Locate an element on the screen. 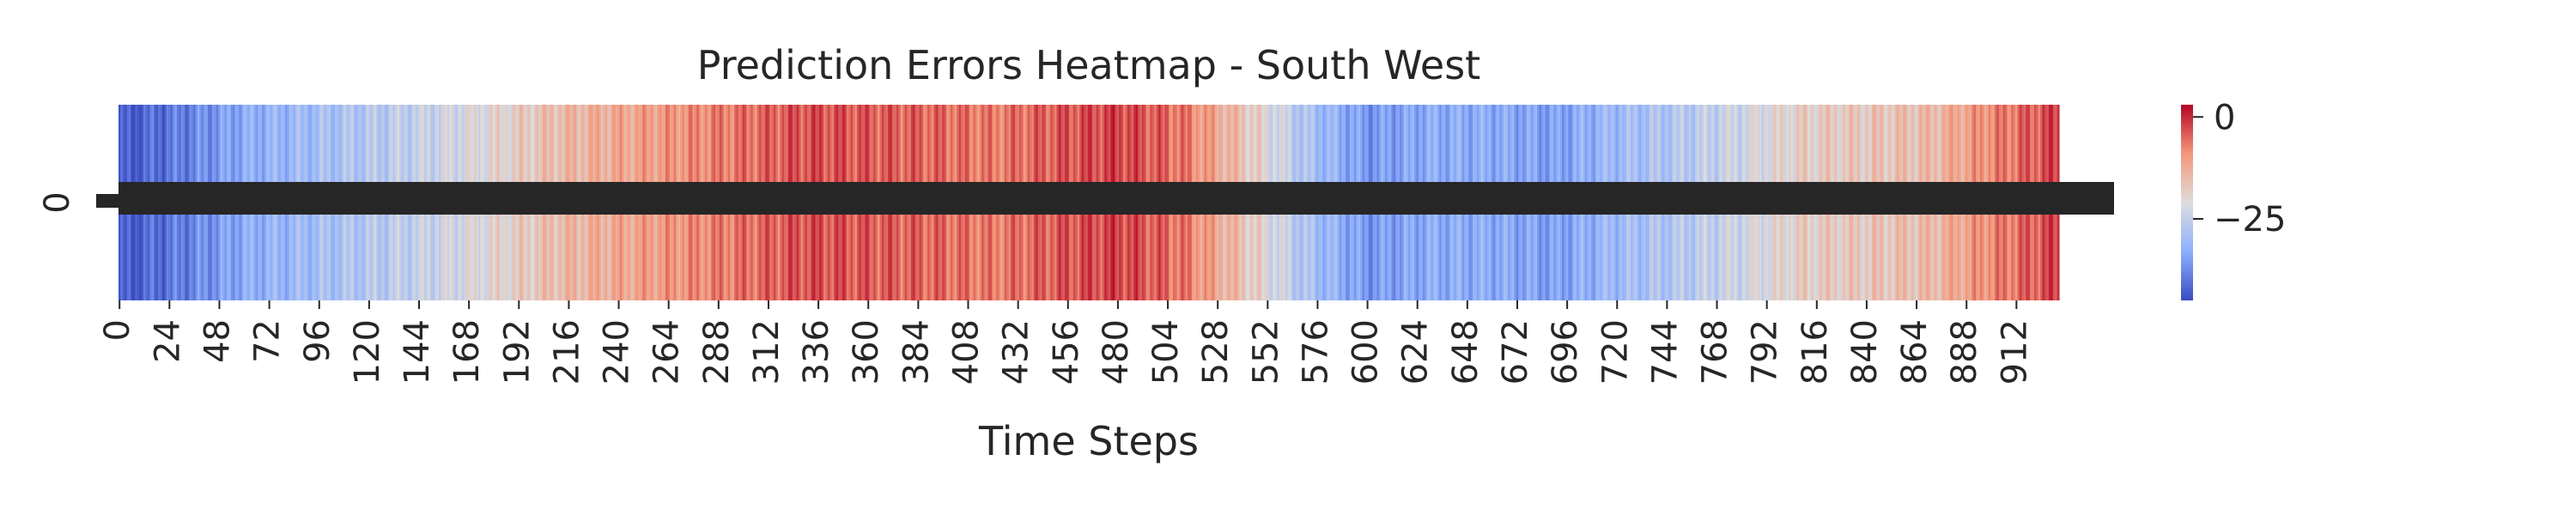 This screenshot has height=515, width=2576. x-tick-label: 432 is located at coordinates (1017, 352).